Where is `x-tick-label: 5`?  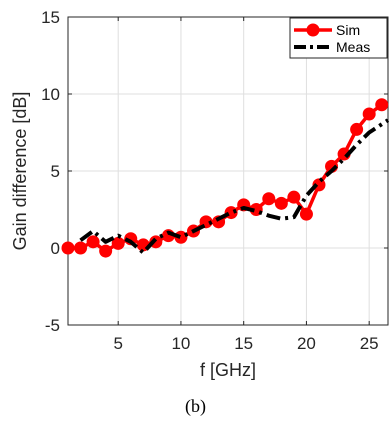
x-tick-label: 5 is located at coordinates (117, 343).